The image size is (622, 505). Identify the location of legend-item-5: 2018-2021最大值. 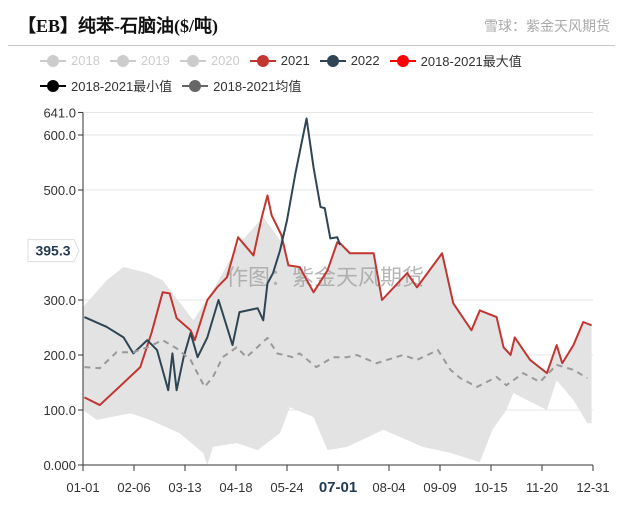
(455, 60).